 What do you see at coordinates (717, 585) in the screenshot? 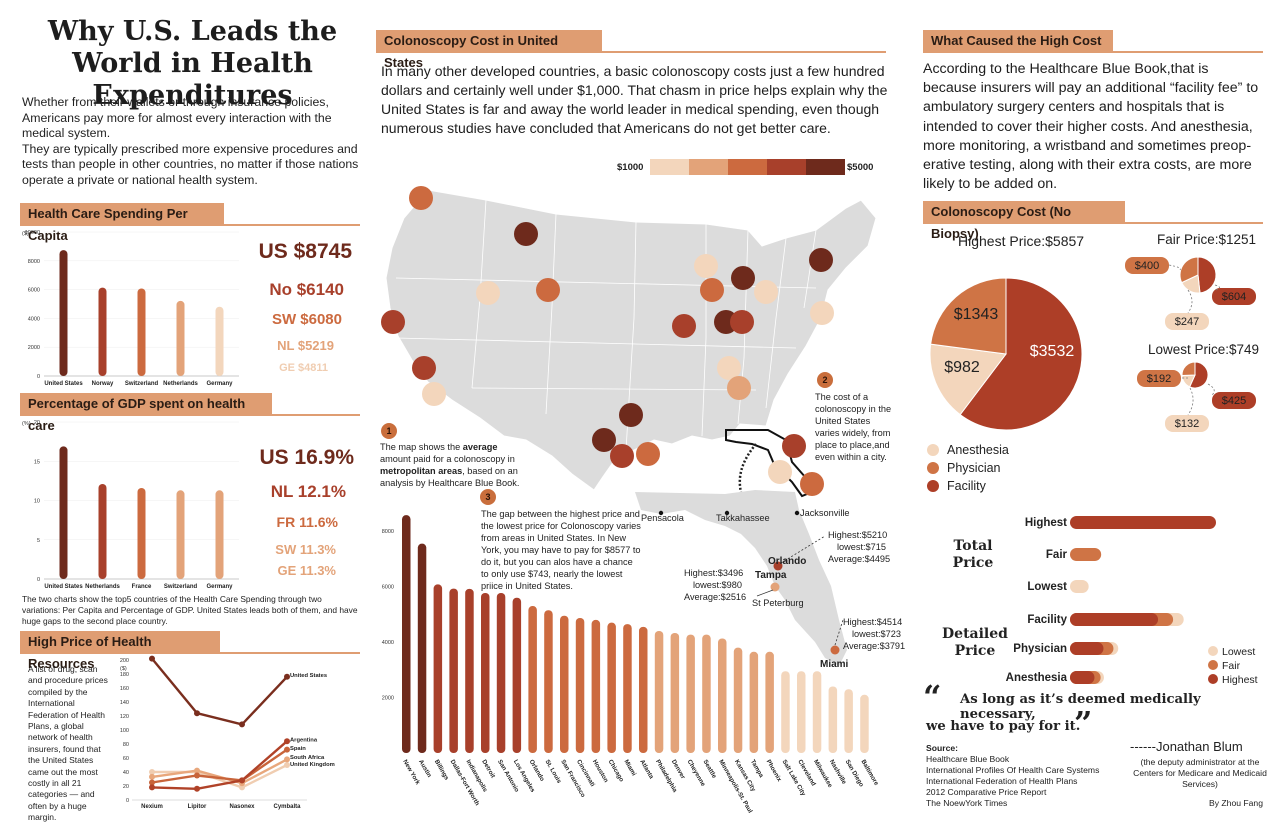
I see `tampa-lowest: lowest:$980` at bounding box center [717, 585].